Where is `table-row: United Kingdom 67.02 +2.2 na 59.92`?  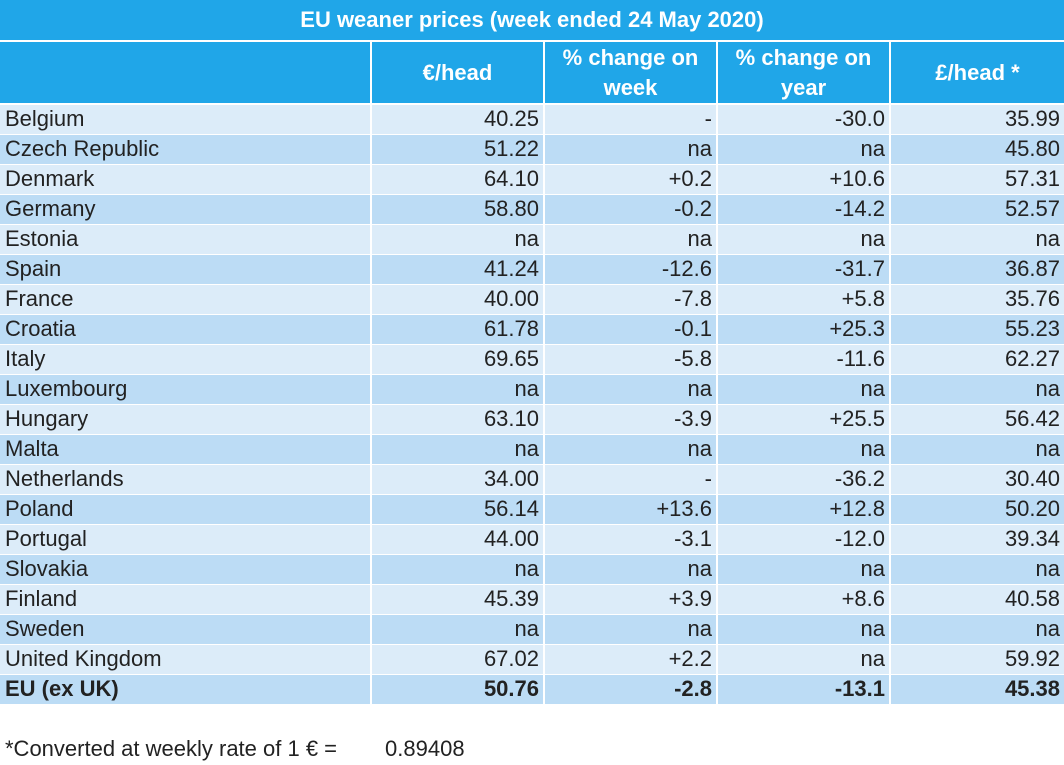
table-row: United Kingdom 67.02 +2.2 na 59.92 is located at coordinates (532, 659).